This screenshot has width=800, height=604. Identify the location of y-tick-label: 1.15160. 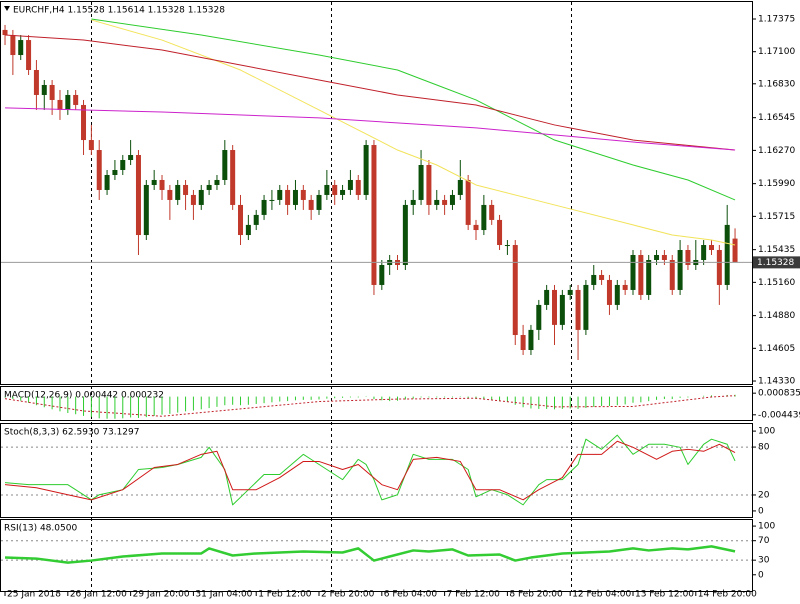
(776, 283).